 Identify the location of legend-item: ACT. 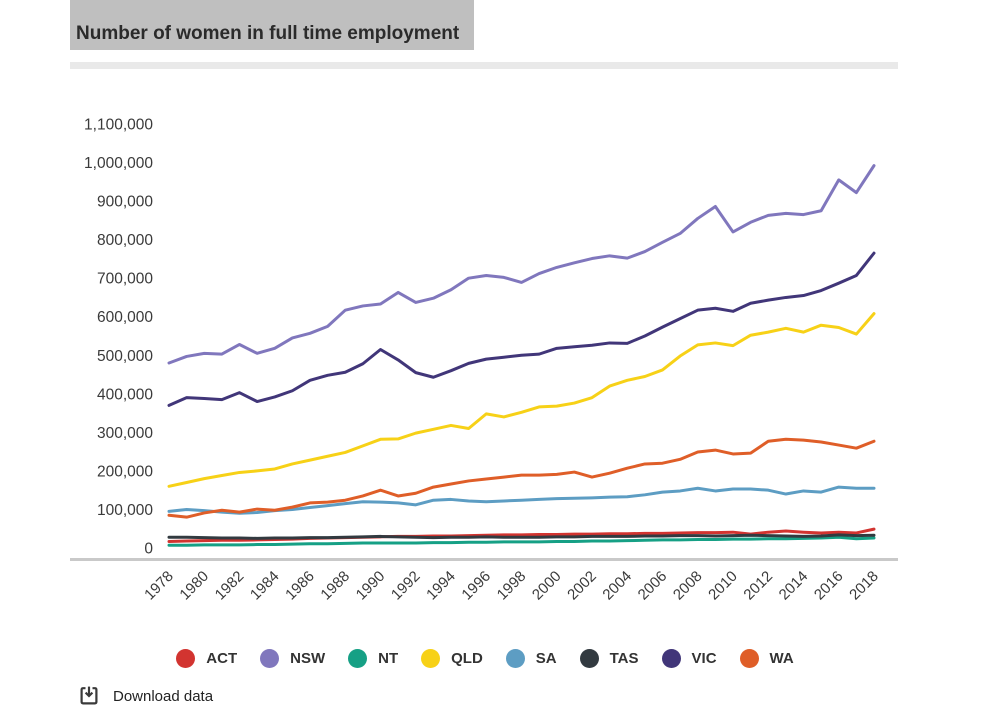
(207, 658).